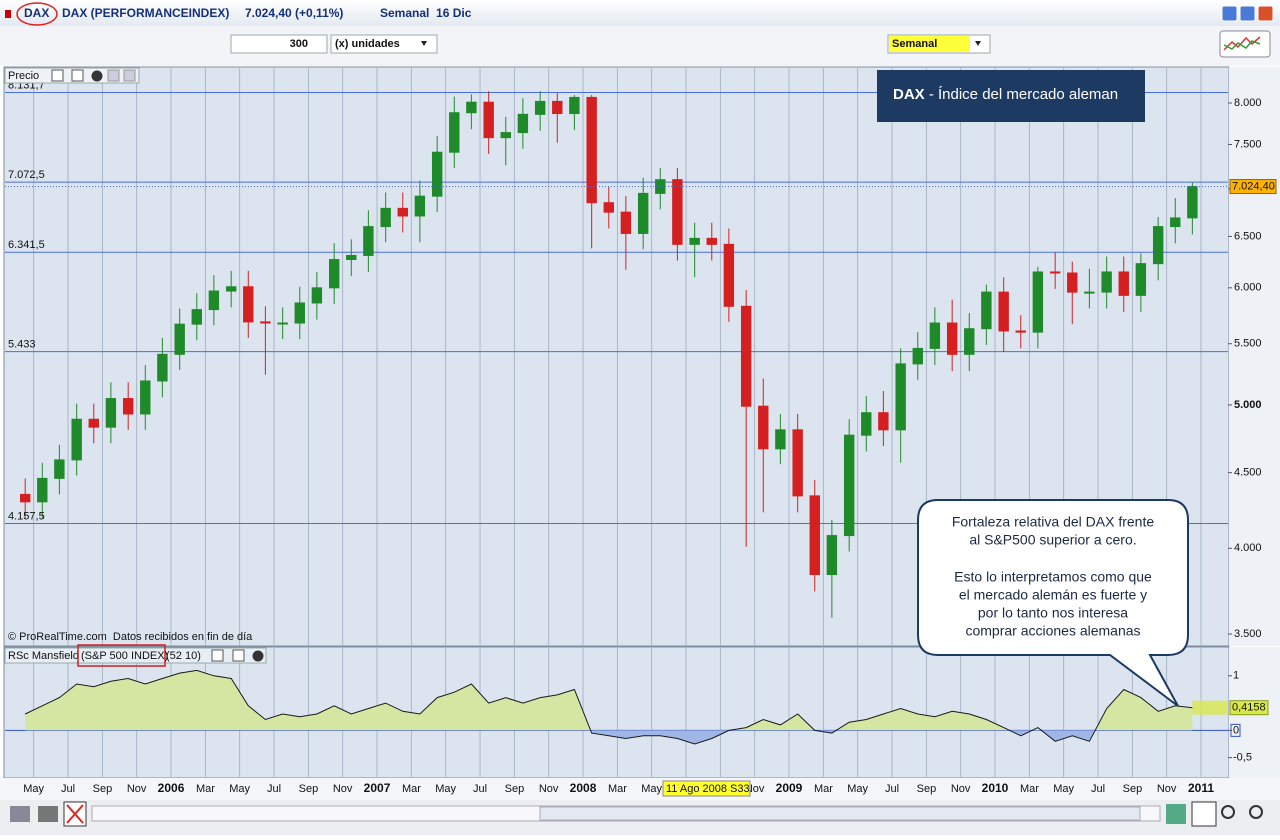  What do you see at coordinates (640, 46) in the screenshot?
I see `toolbar` at bounding box center [640, 46].